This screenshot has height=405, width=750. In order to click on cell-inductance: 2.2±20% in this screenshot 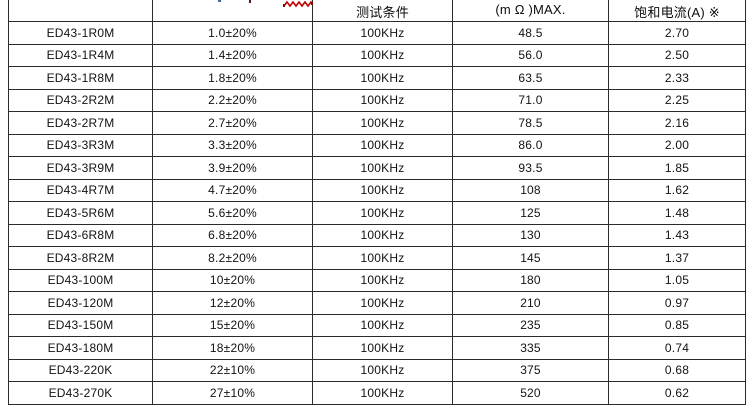, I will do `click(233, 101)`.